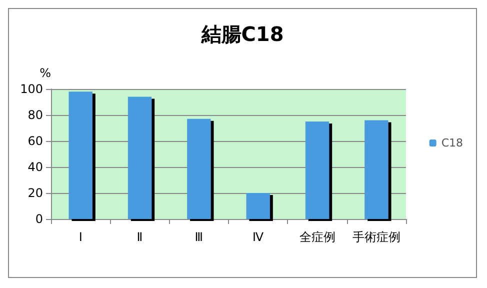 The height and width of the screenshot is (288, 487). I want to click on y-tick-label: 100, so click(31, 89).